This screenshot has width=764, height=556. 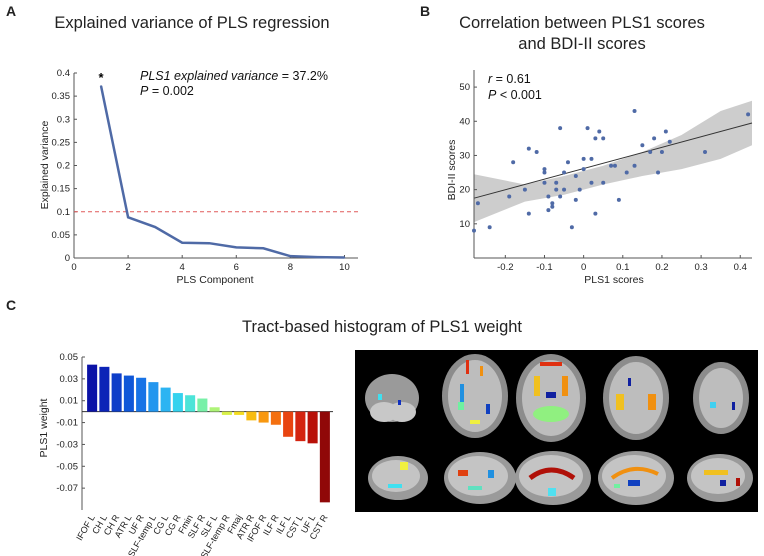 I want to click on panel-a-ytick-label: 0.4, so click(x=63, y=73).